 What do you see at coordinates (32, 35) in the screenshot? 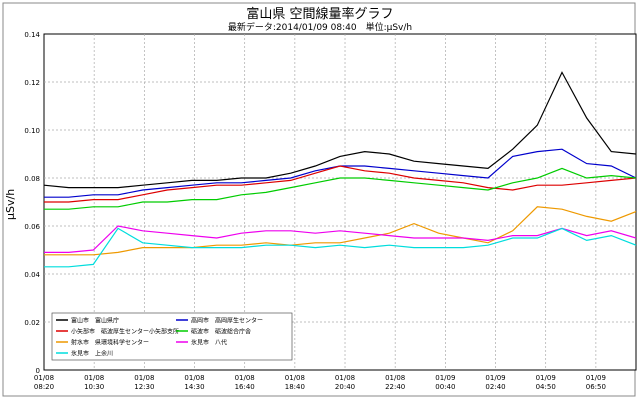
I see `y-tick-label: 0.14` at bounding box center [32, 35].